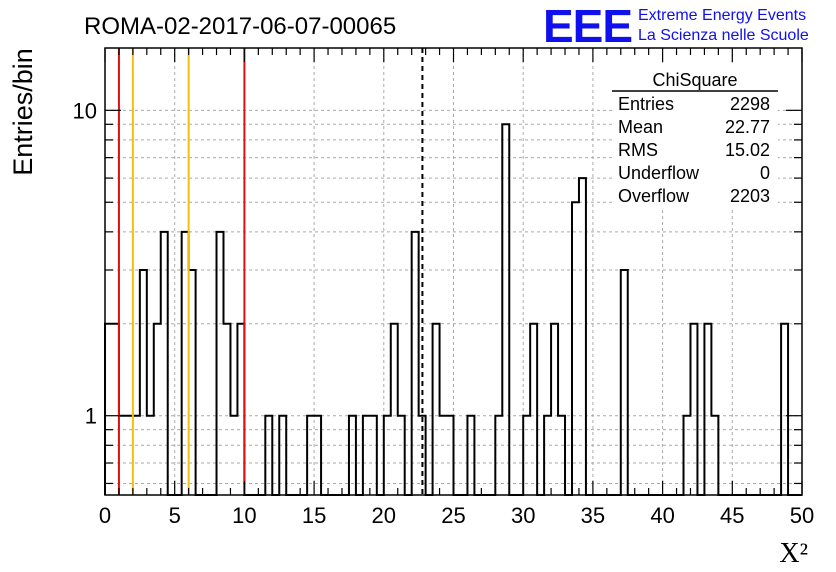  I want to click on stats-box-title: ChiSquare, so click(694, 80).